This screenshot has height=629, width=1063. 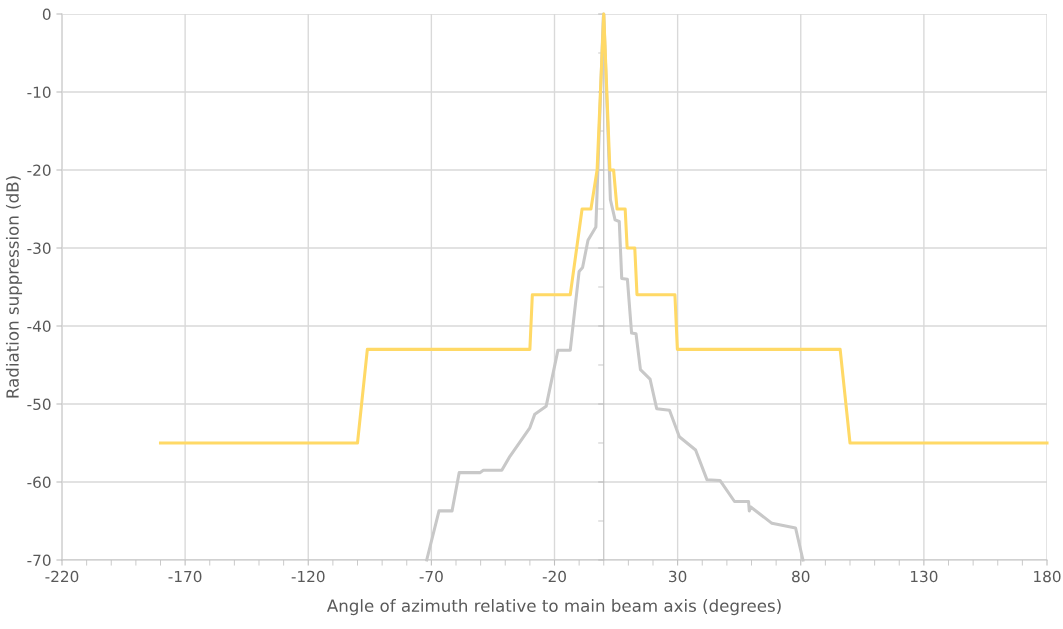 What do you see at coordinates (678, 576) in the screenshot?
I see `x-tick-label: 30` at bounding box center [678, 576].